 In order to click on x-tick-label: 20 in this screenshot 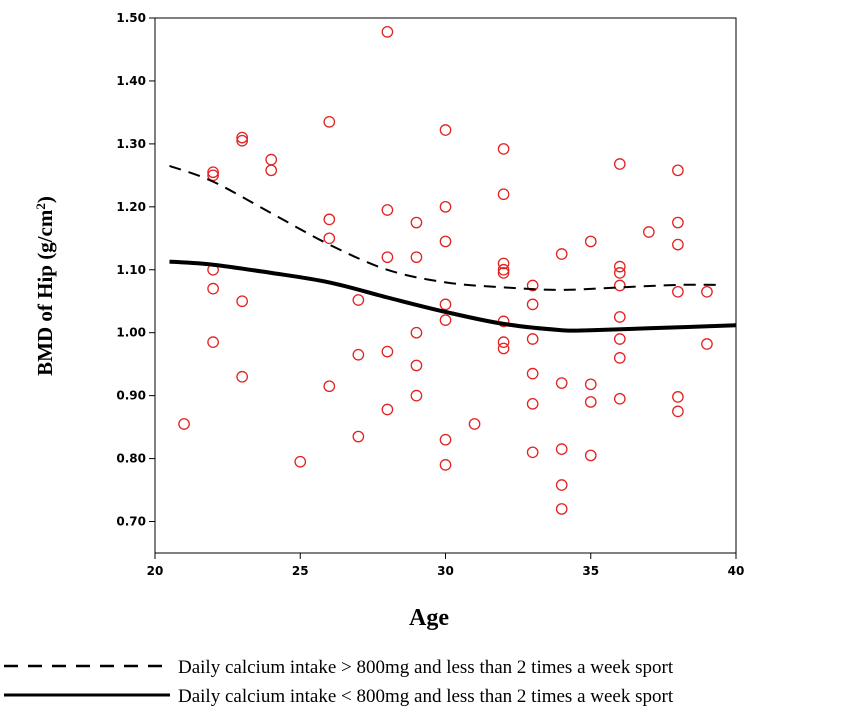, I will do `click(155, 571)`.